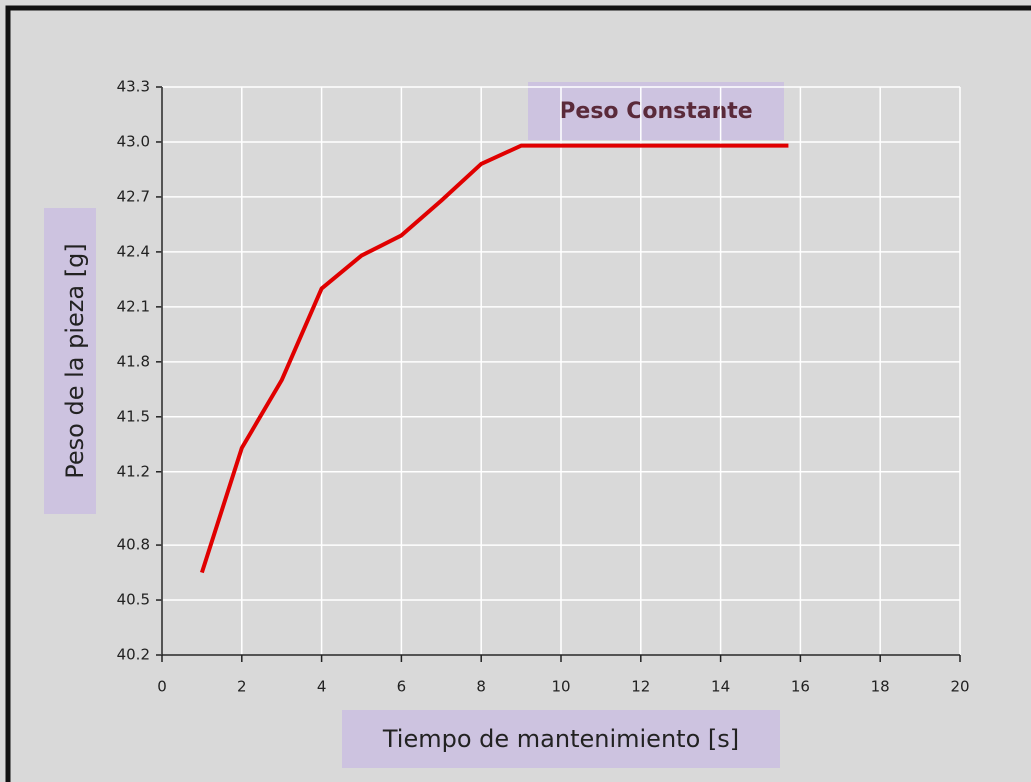 The height and width of the screenshot is (782, 1031). Describe the element at coordinates (322, 687) in the screenshot. I see `x-tick-label: 4` at that location.